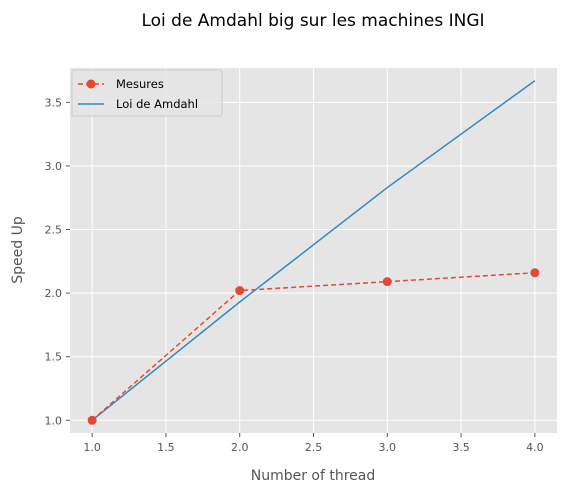  I want to click on y-tick-label: 3.5, so click(54, 102).